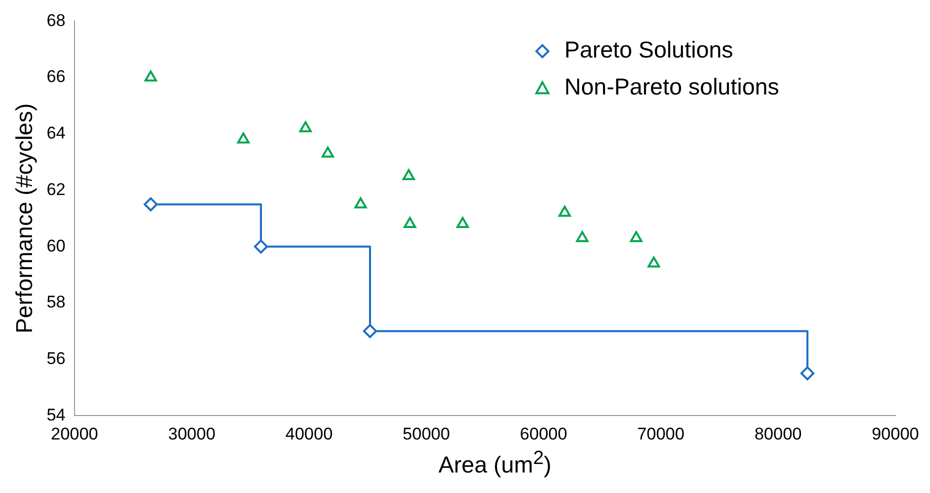 This screenshot has height=493, width=930. I want to click on legend-label: Pareto Solutions, so click(649, 49).